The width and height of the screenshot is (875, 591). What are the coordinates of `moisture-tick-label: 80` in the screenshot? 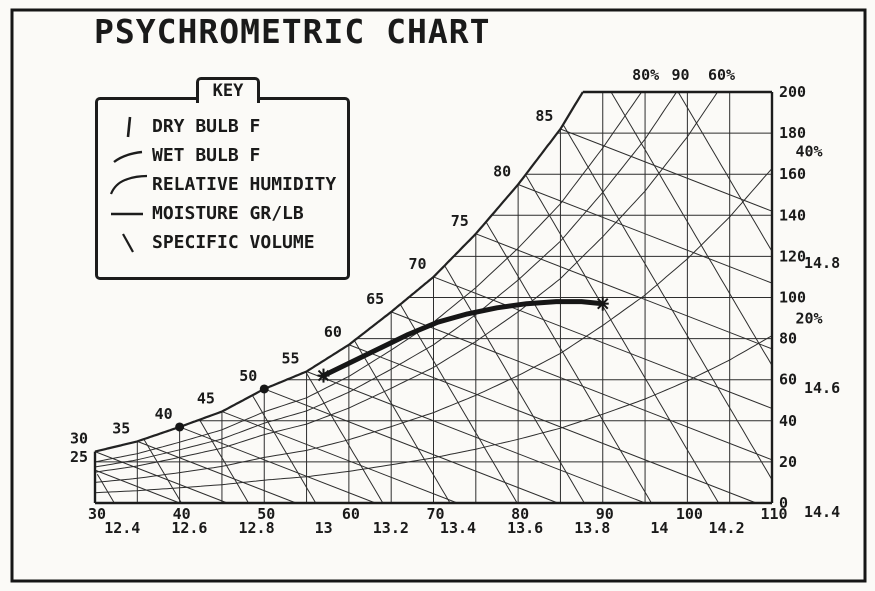 It's located at (788, 339).